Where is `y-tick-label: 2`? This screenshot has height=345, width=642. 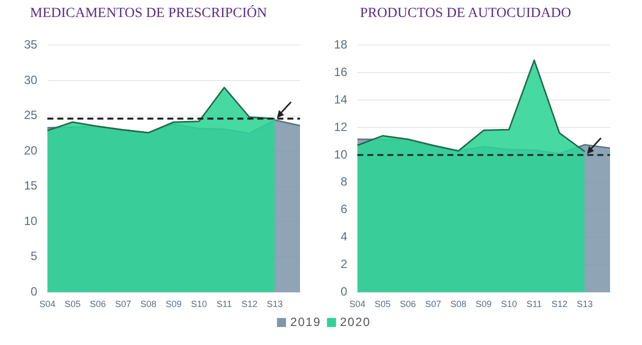
y-tick-label: 2 is located at coordinates (344, 264).